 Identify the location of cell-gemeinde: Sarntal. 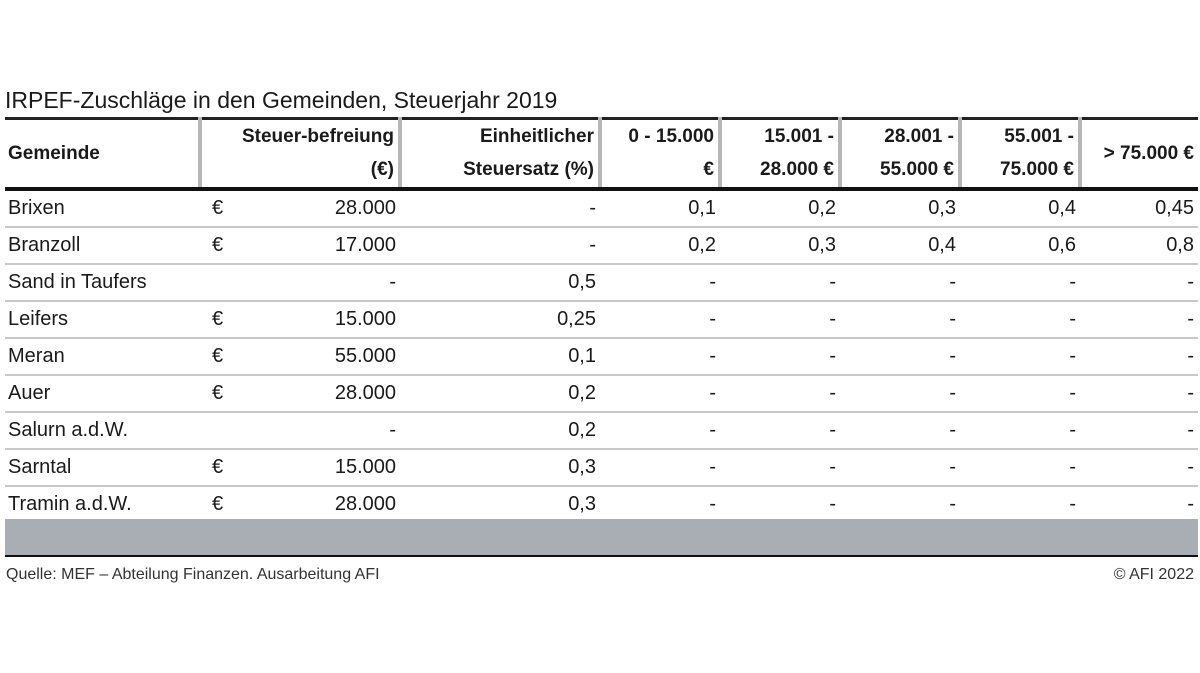
(102, 467).